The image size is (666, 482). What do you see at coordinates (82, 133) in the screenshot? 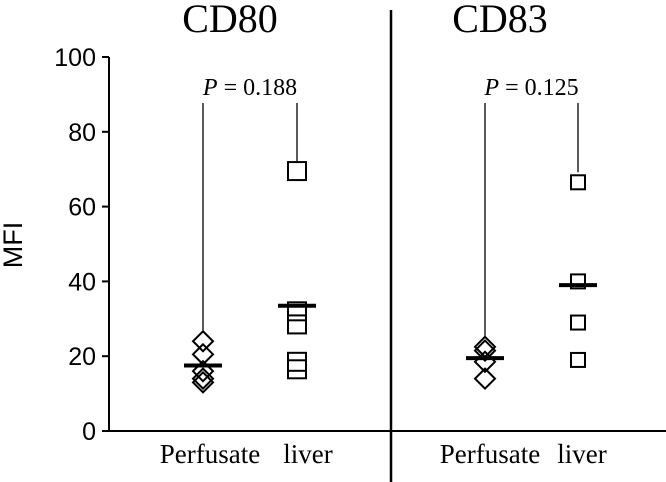
I see `y-tick-label: 80` at bounding box center [82, 133].